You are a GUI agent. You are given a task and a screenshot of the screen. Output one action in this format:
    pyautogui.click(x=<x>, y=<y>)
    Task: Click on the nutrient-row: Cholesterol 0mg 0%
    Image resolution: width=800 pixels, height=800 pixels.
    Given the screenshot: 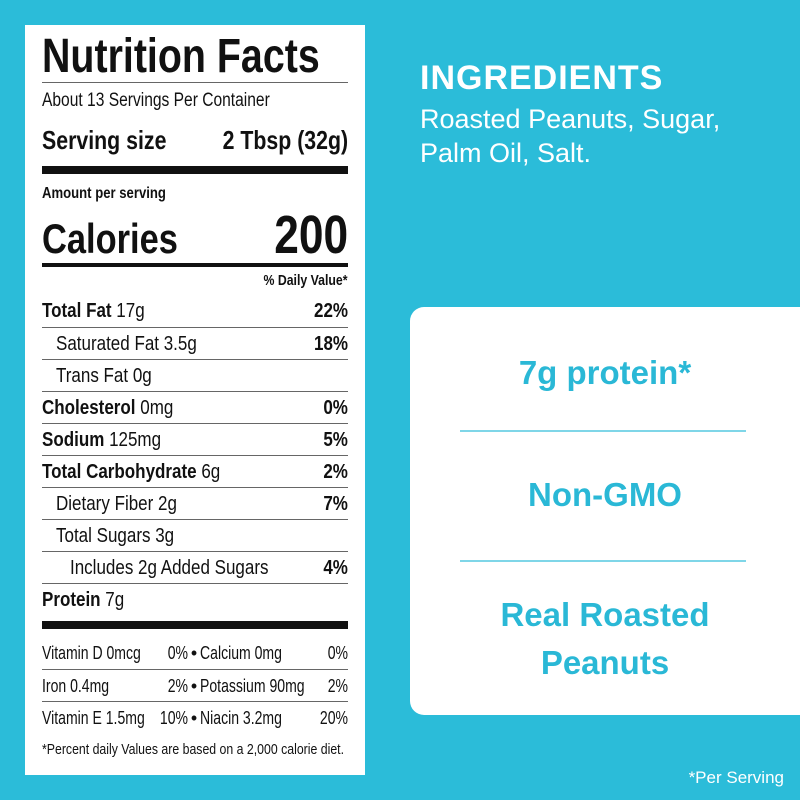 What is the action you would take?
    pyautogui.click(x=195, y=407)
    